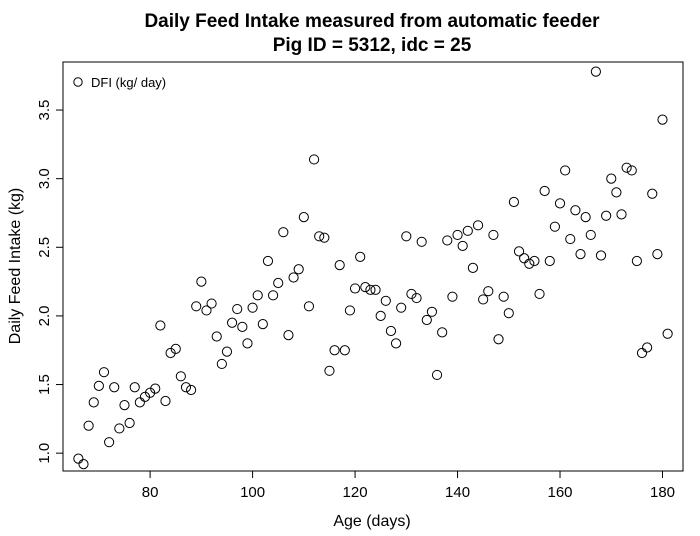 This screenshot has height=536, width=700. Describe the element at coordinates (44, 453) in the screenshot. I see `y-tick-label: 1.0` at that location.